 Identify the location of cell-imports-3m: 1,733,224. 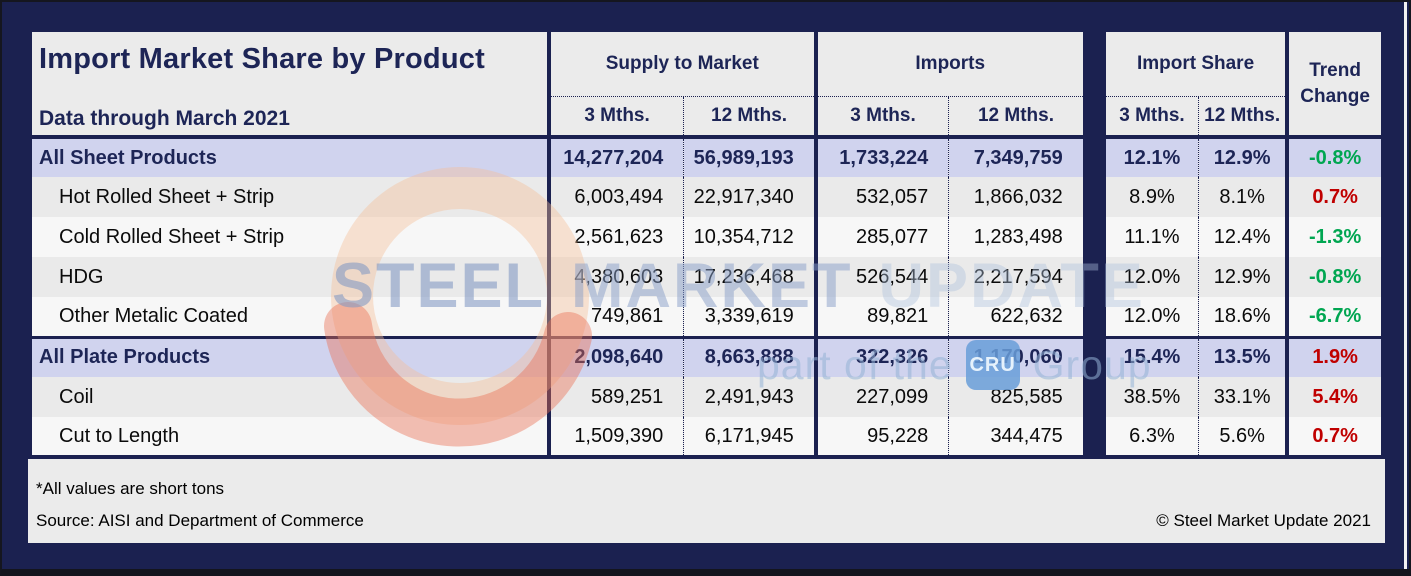
(882, 156).